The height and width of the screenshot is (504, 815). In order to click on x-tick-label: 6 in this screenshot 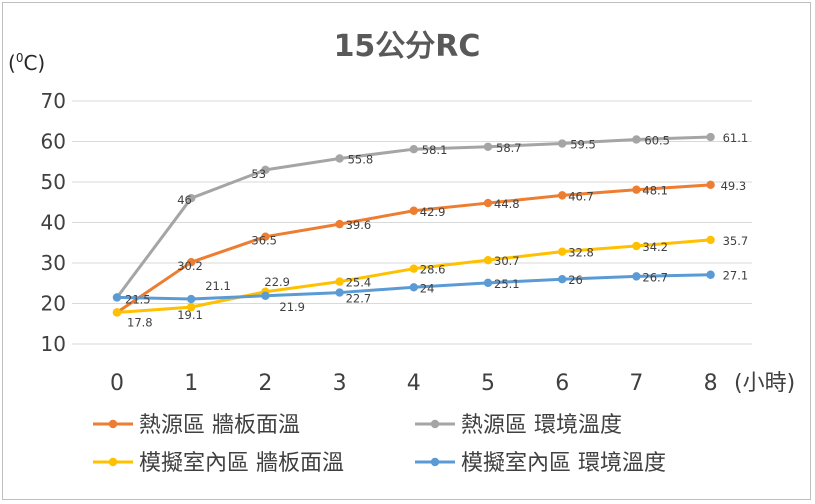, I will do `click(562, 383)`.